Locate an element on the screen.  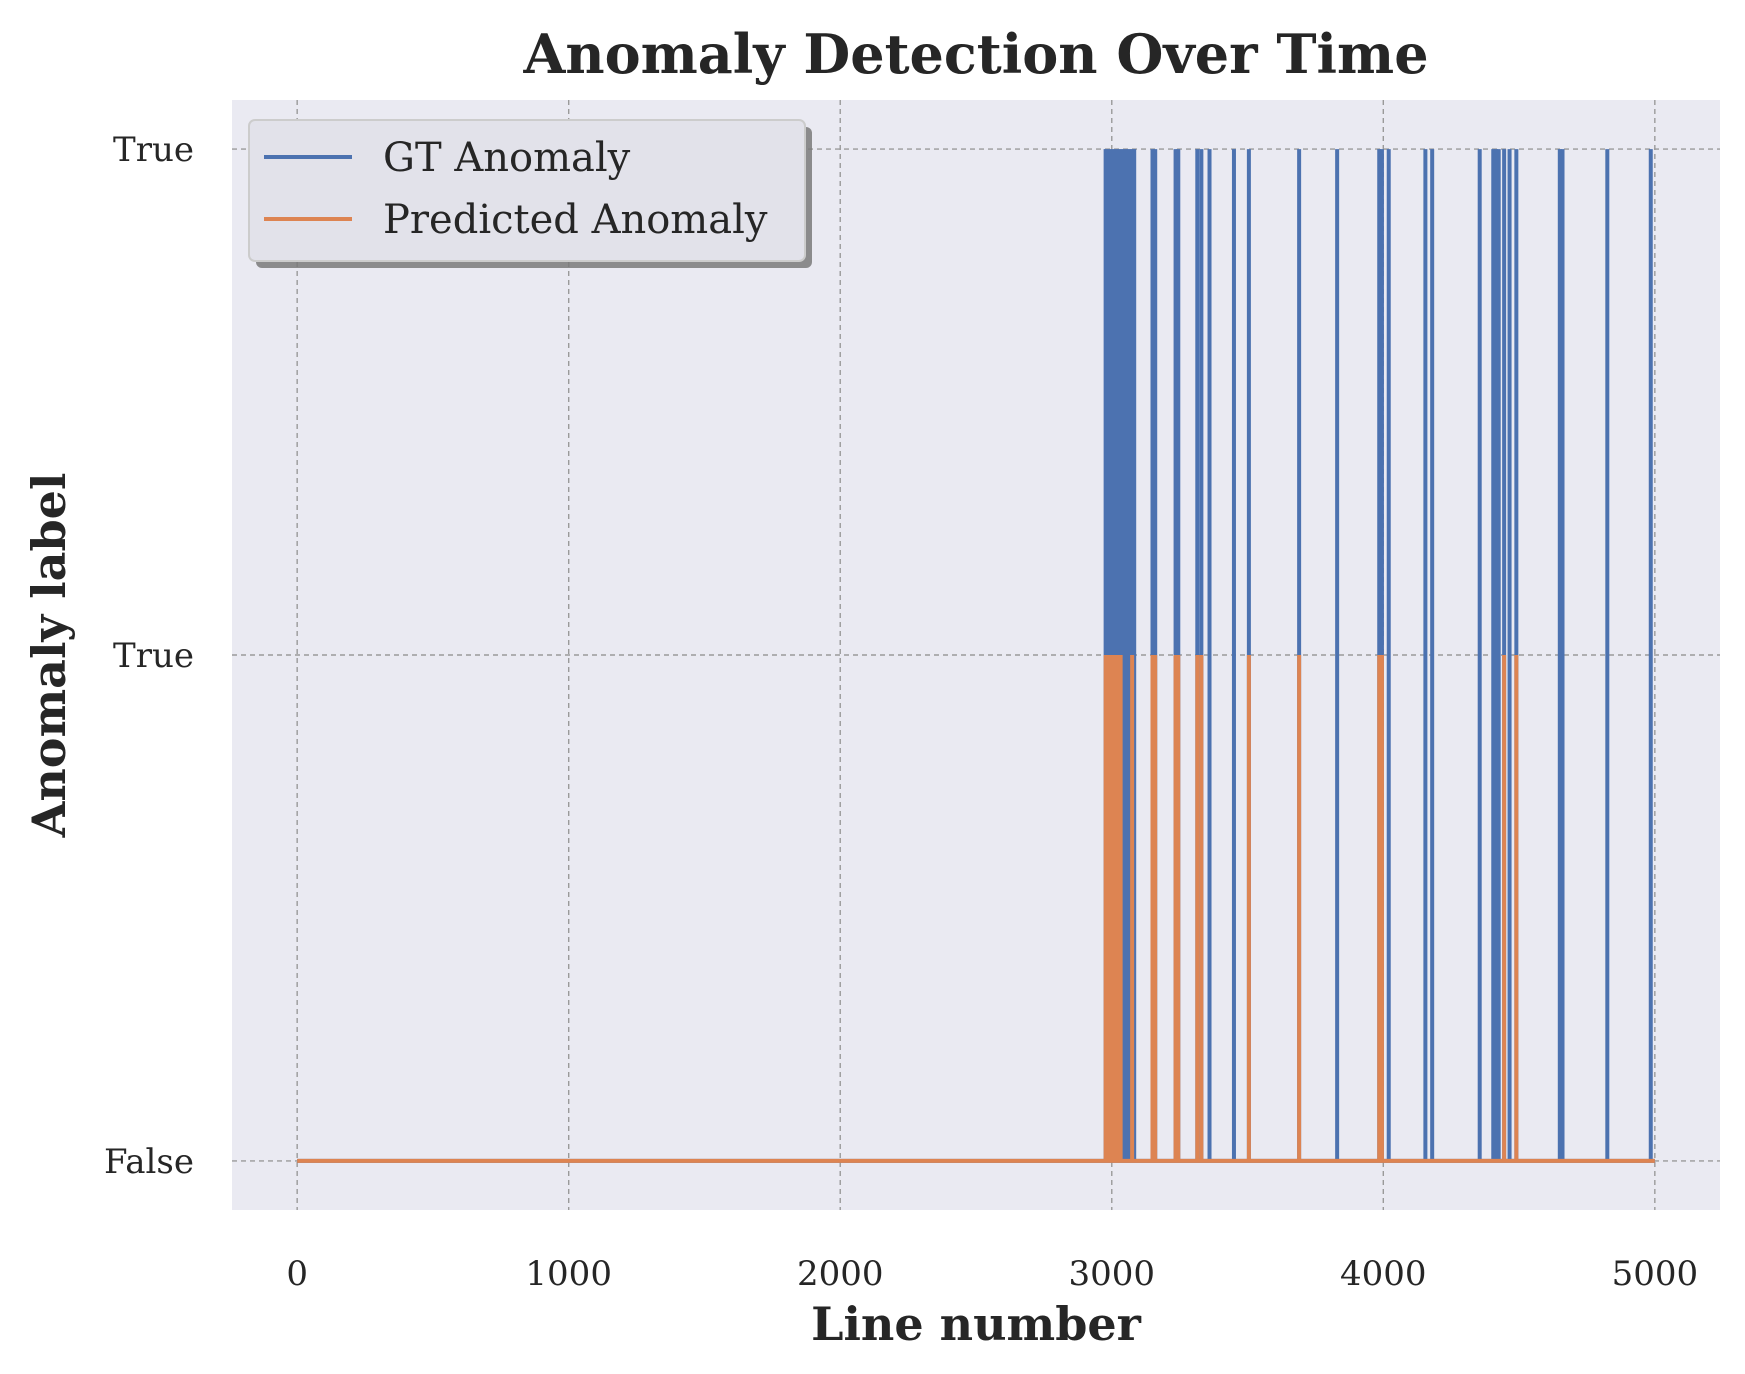
y-tick-label-2: True is located at coordinates (153, 150).